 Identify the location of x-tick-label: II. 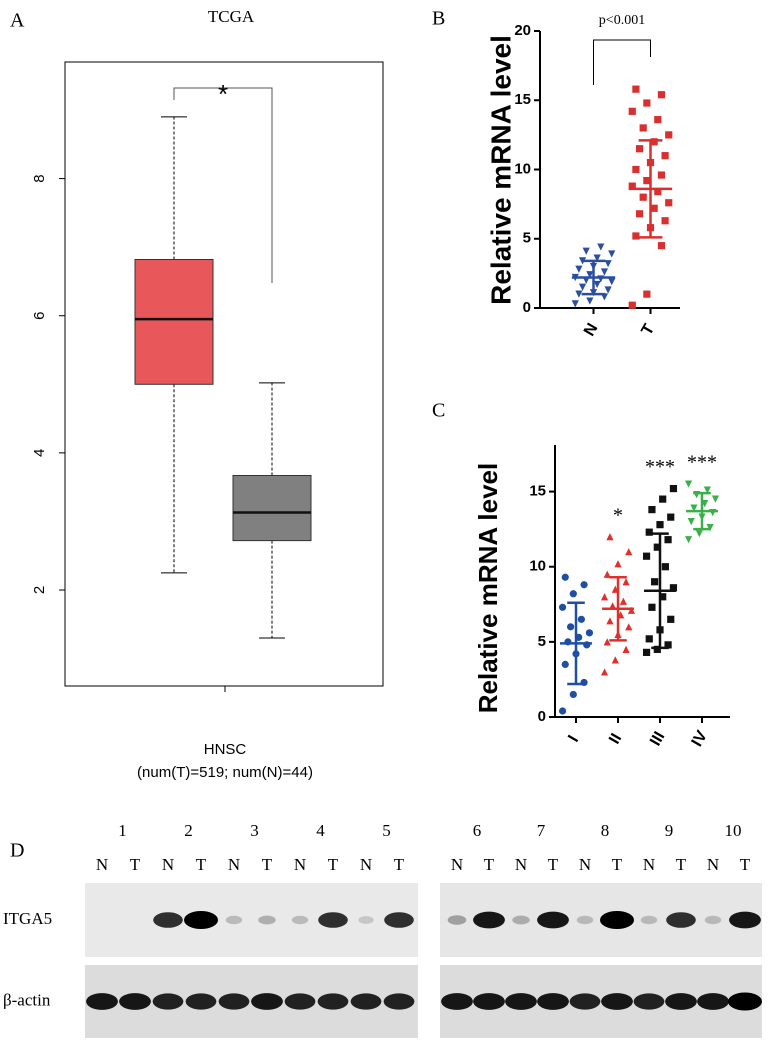
(615, 739).